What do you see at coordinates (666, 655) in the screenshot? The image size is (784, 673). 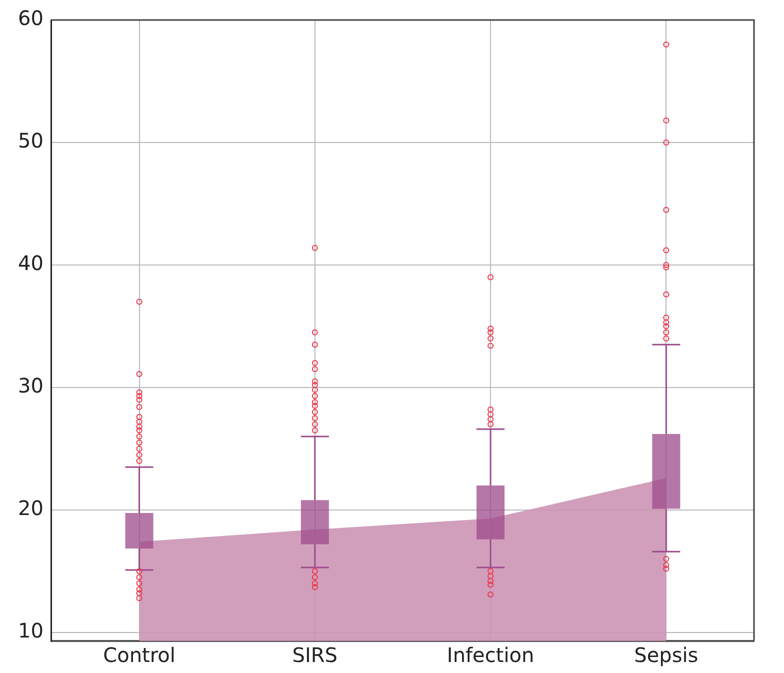 I see `x-tick-label: Sepsis` at bounding box center [666, 655].